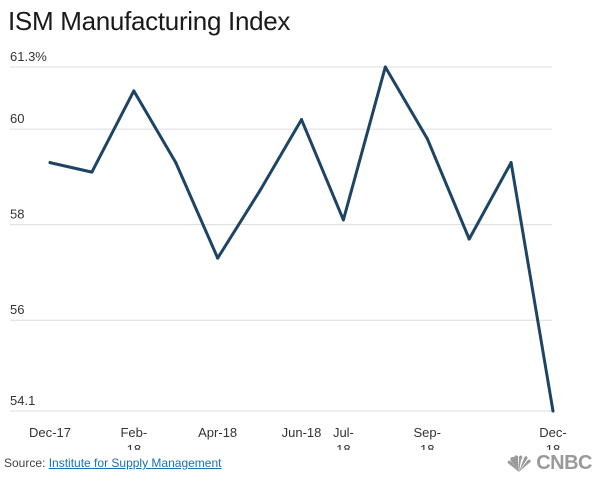  I want to click on y-tick-label: 61.3%, so click(28, 56).